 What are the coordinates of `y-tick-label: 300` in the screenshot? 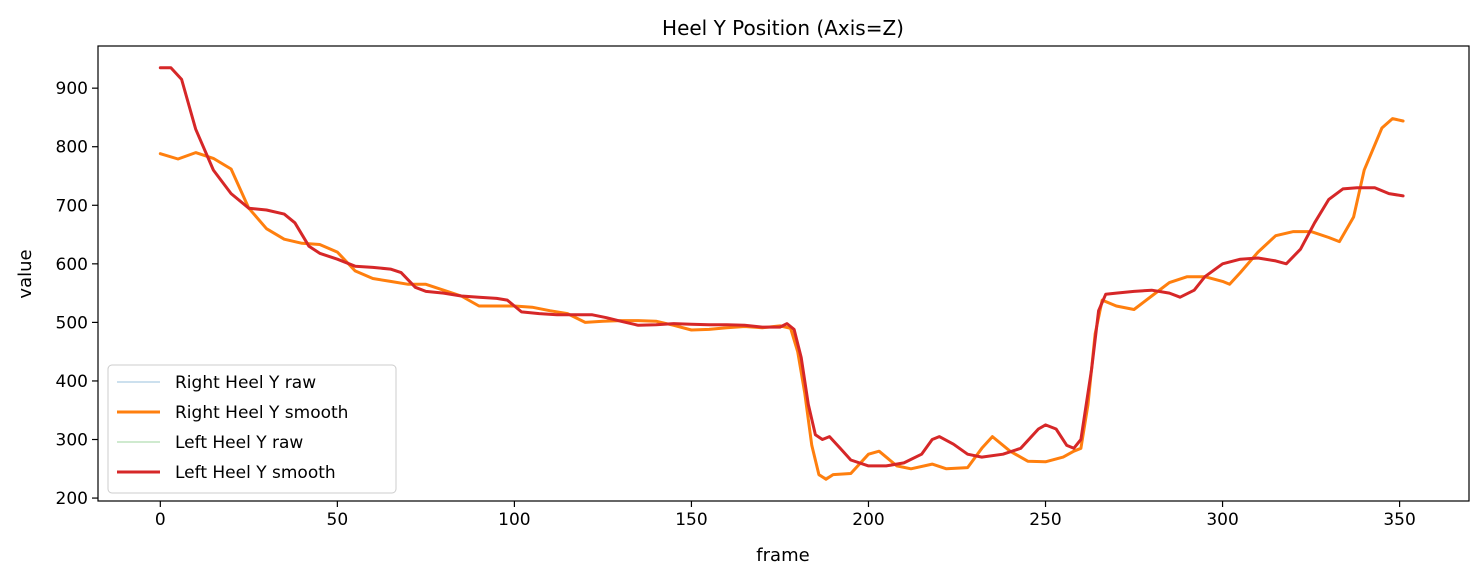 It's located at (72, 441).